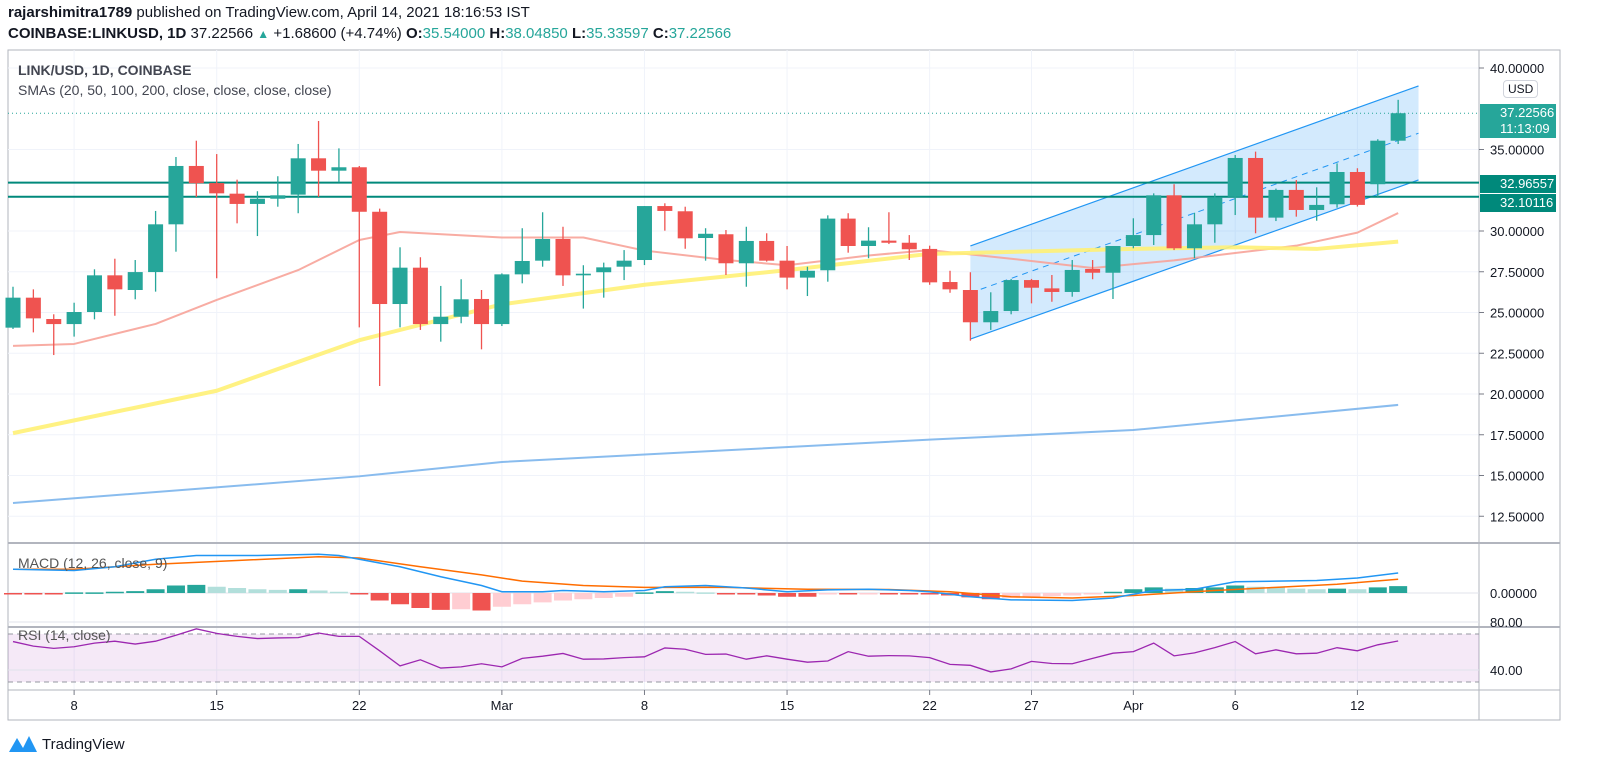  I want to click on parallel-channel, so click(1194, 212).